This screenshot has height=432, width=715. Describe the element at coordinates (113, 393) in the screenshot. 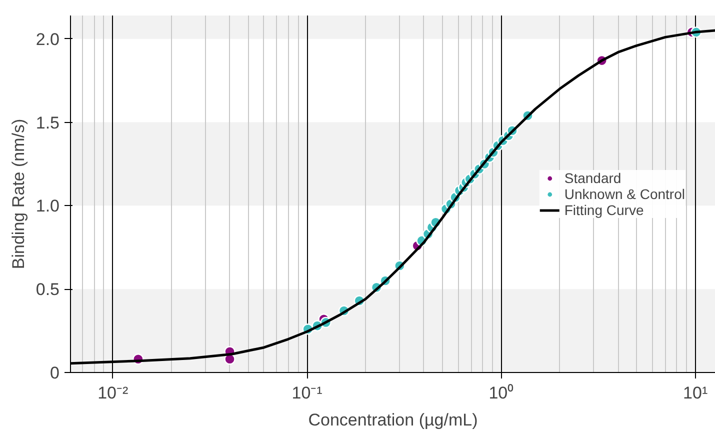

I see `x-tick-label: 10⁻²` at that location.